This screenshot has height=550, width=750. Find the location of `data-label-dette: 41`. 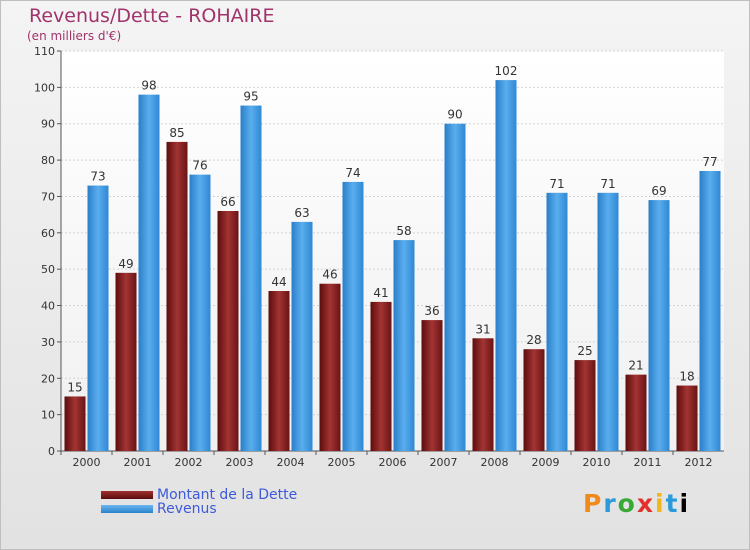

data-label-dette: 41 is located at coordinates (380, 293).